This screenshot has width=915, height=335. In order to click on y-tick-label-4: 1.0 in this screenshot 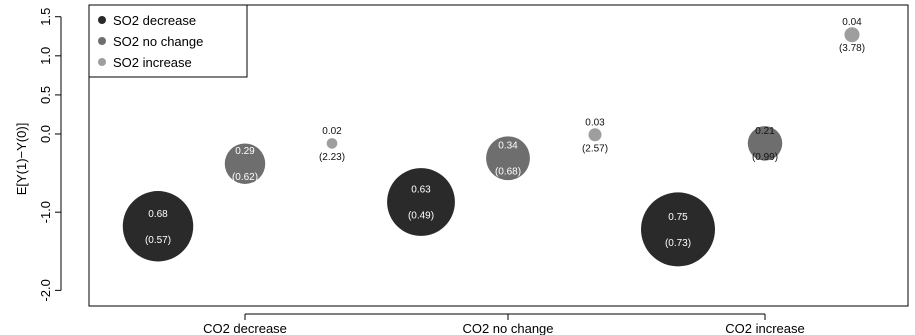, I will do `click(45, 56)`.